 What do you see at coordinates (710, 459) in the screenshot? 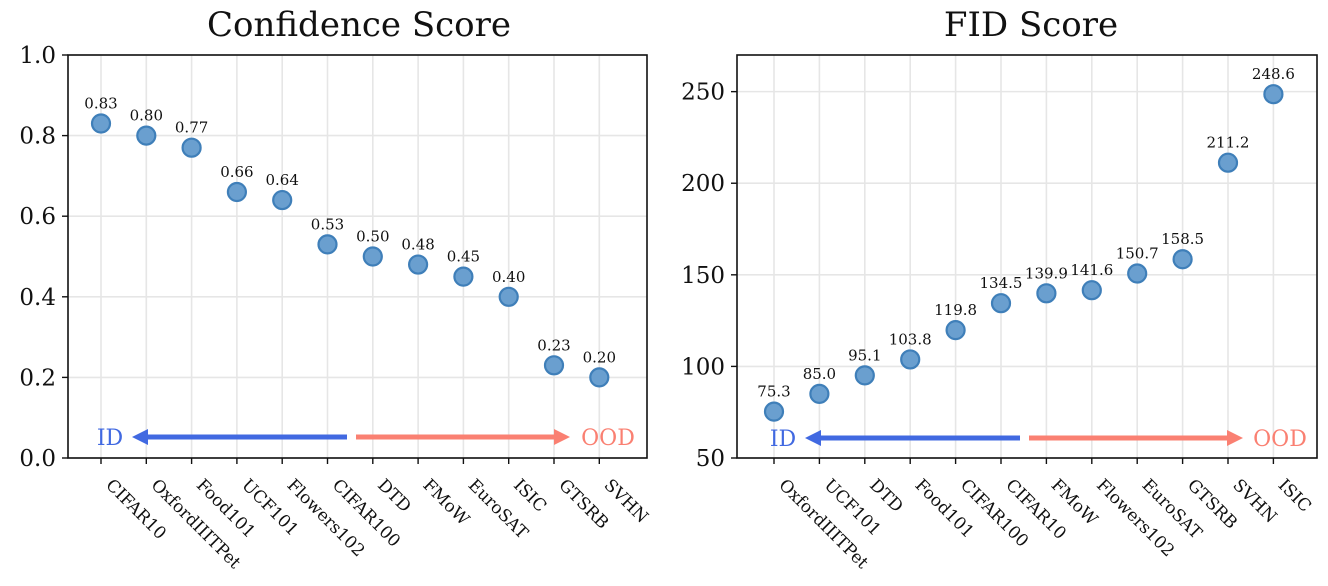
I see `y-tick-label: 50` at bounding box center [710, 459].